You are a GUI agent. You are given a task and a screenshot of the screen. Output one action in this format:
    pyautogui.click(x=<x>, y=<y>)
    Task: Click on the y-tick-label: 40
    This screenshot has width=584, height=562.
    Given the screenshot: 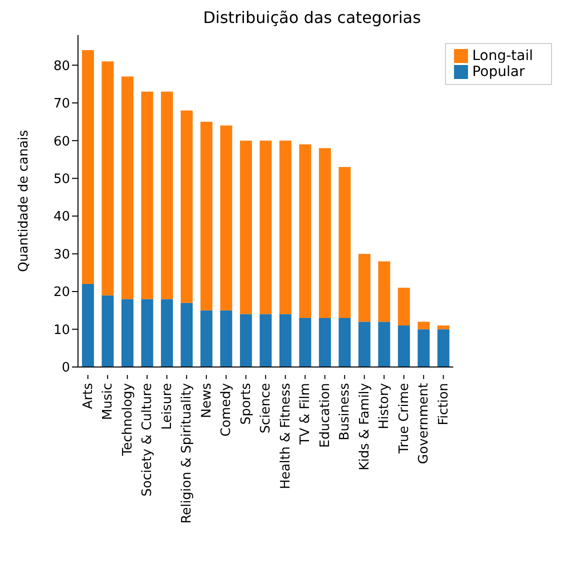 What is the action you would take?
    pyautogui.click(x=61, y=217)
    